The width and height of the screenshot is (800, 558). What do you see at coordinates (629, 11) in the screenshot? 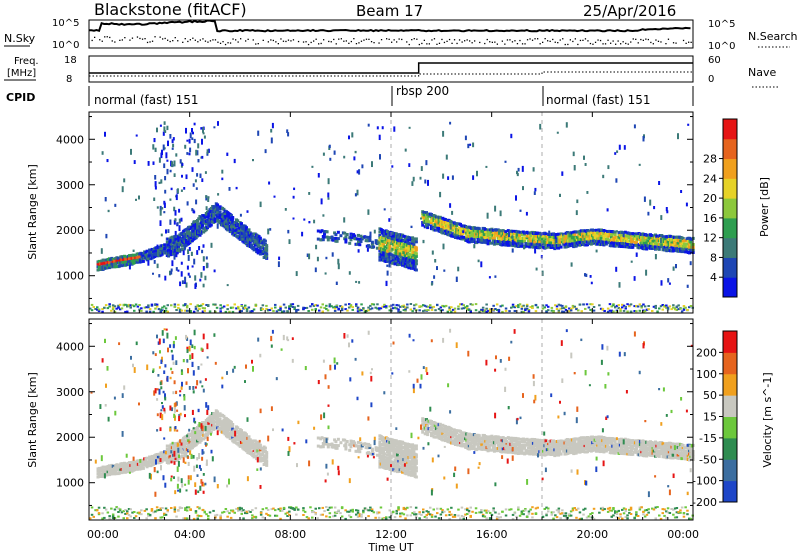
I see `date-title: 25/Apr/2016` at bounding box center [629, 11].